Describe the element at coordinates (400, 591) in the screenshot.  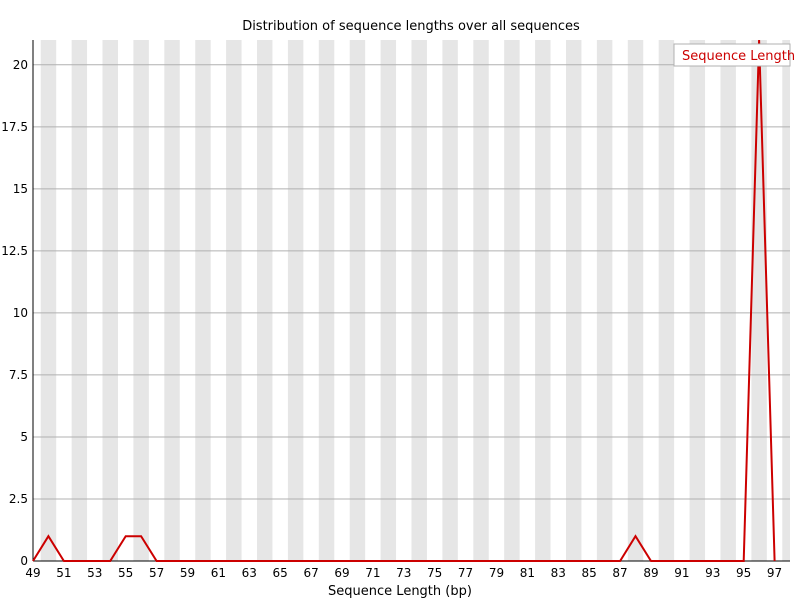
I see `x-axis-label: Sequence Length (bp)` at that location.